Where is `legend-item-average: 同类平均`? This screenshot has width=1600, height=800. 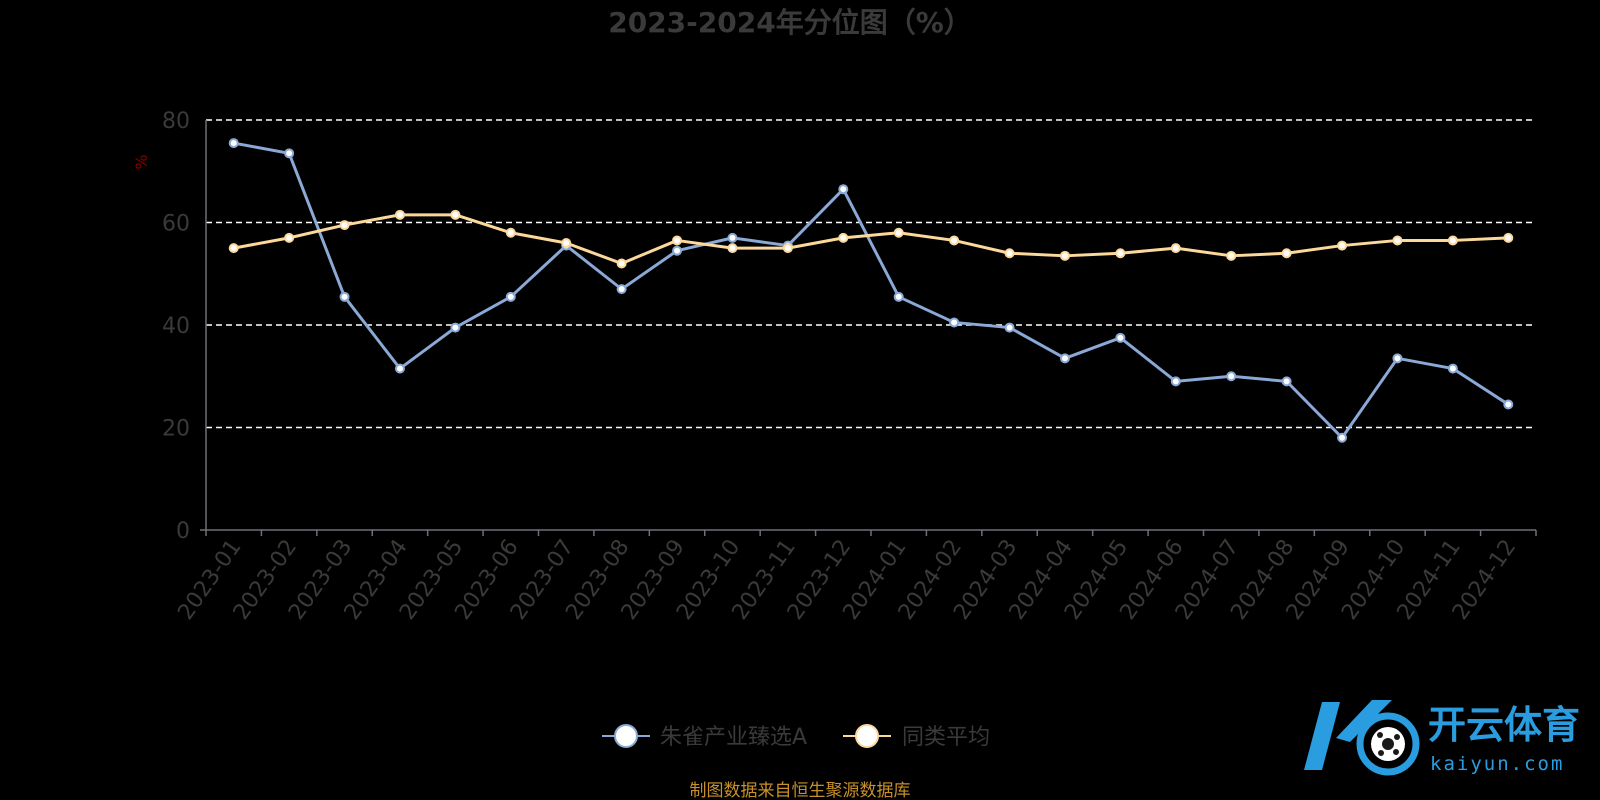 legend-item-average: 同类平均 is located at coordinates (916, 737).